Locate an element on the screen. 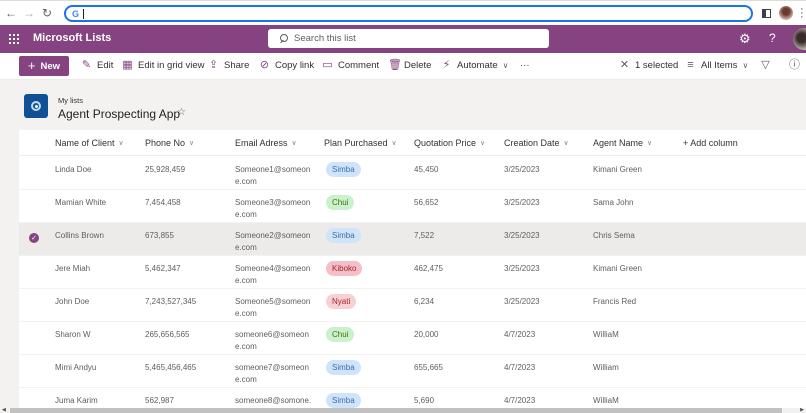  delete-label: Delete is located at coordinates (418, 65).